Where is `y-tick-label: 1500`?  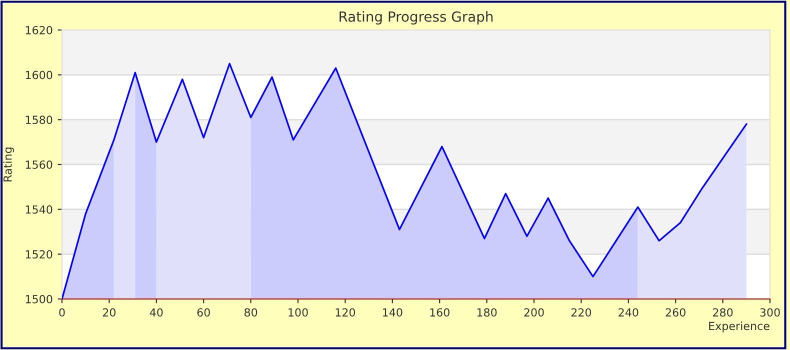 y-tick-label: 1500 is located at coordinates (39, 299).